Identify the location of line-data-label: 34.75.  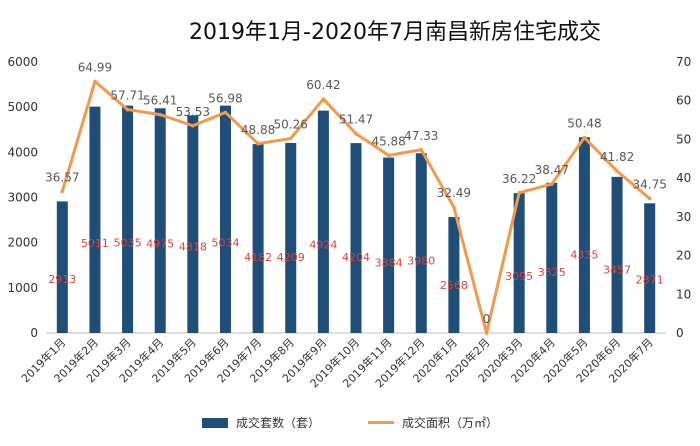
(650, 184).